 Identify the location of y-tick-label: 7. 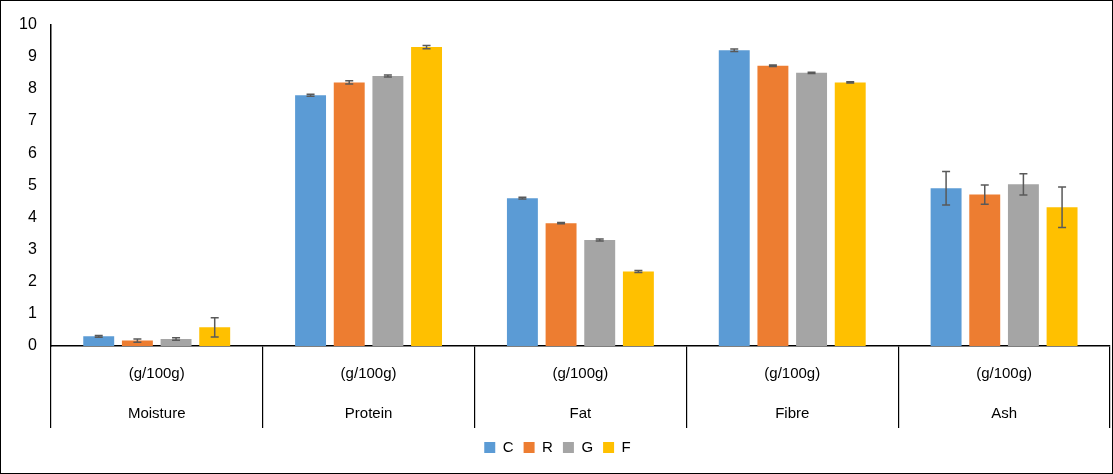
(32, 120).